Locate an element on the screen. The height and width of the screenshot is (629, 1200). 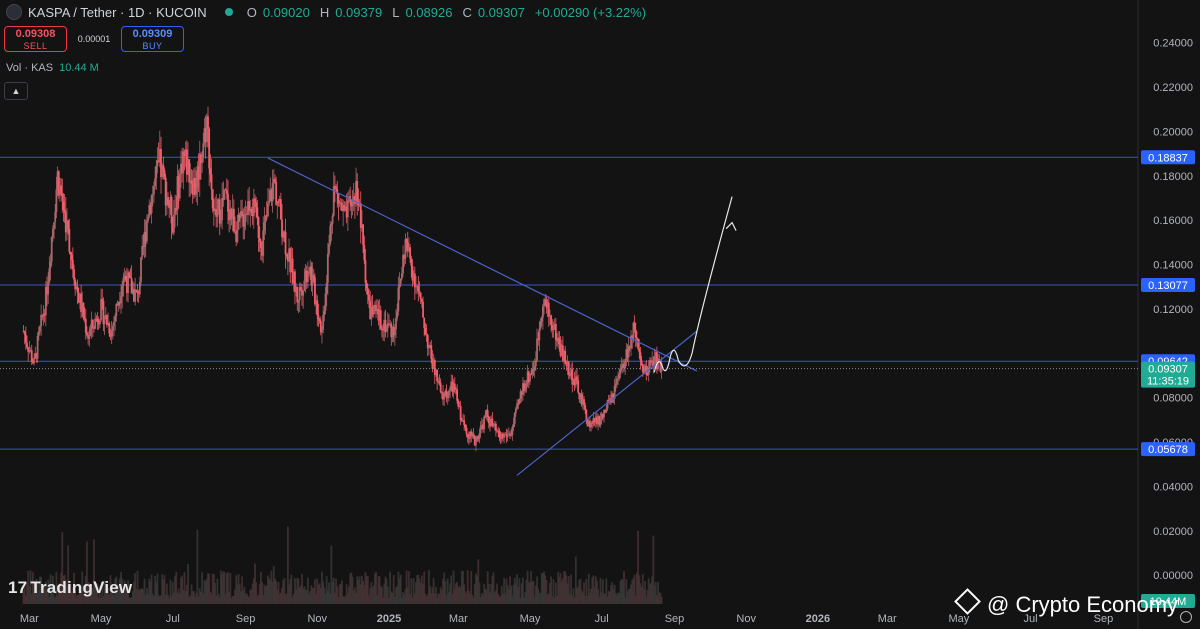
volume-label: Vol · KAS is located at coordinates (30, 68).